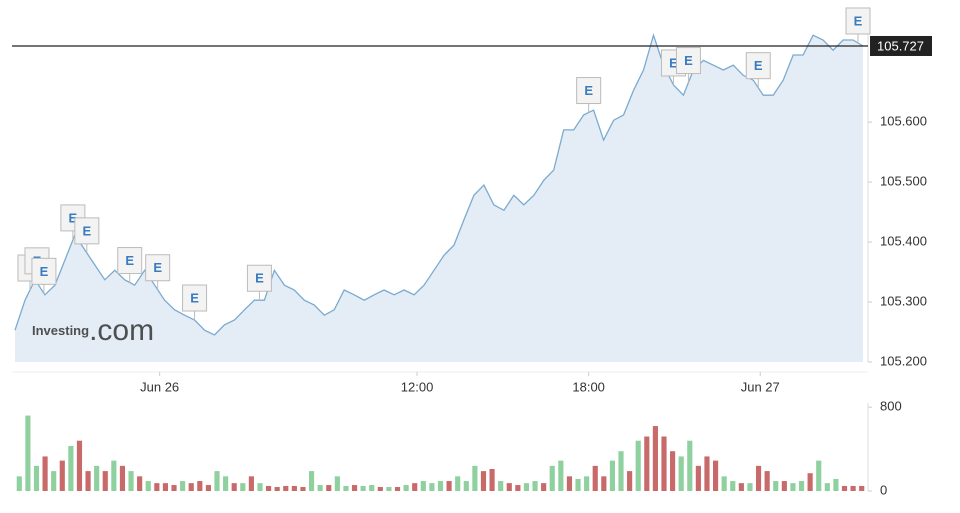  Describe the element at coordinates (903, 181) in the screenshot. I see `y-tick-label: 105.500` at that location.